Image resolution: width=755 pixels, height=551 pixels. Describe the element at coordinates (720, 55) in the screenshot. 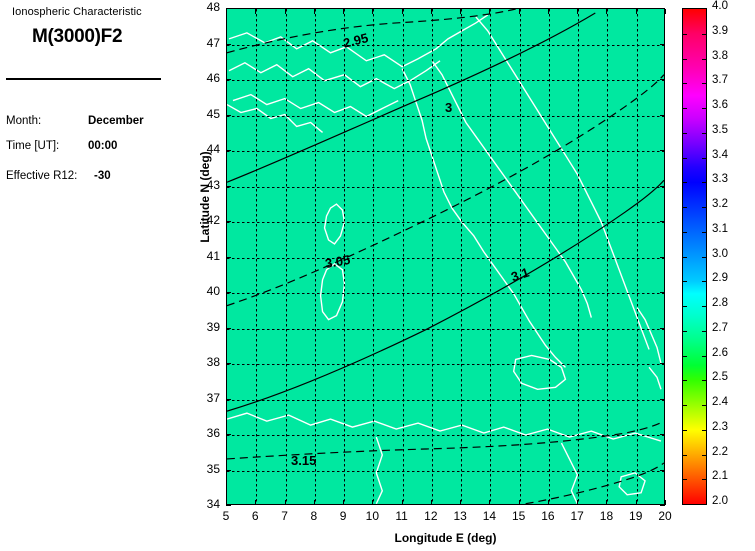

I see `colorbar-tick-label: 3.8` at that location.